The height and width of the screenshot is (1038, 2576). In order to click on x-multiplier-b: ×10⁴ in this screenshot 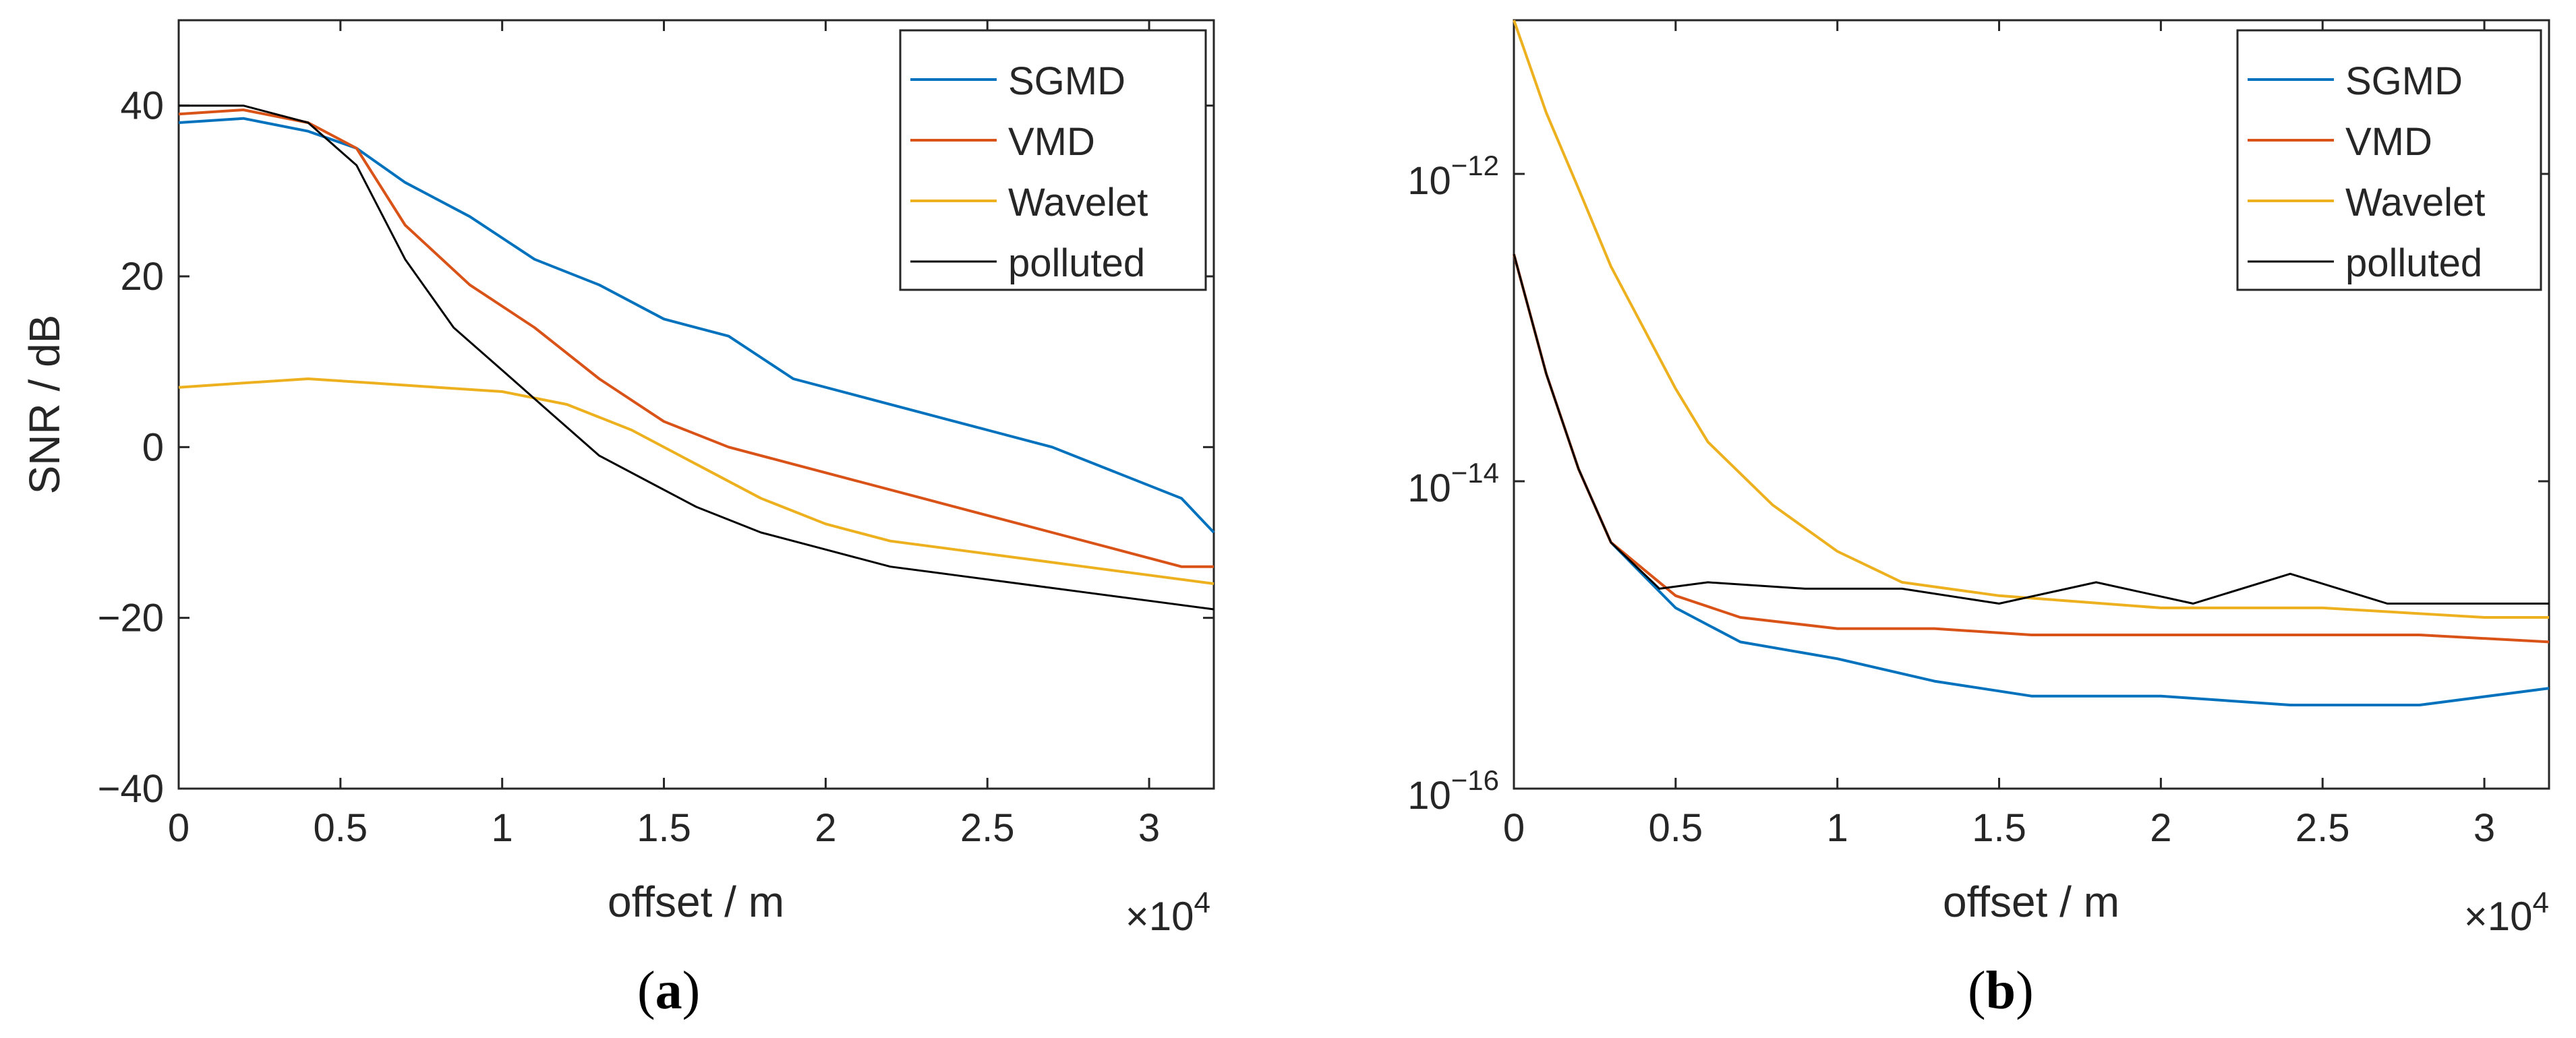, I will do `click(2506, 912)`.